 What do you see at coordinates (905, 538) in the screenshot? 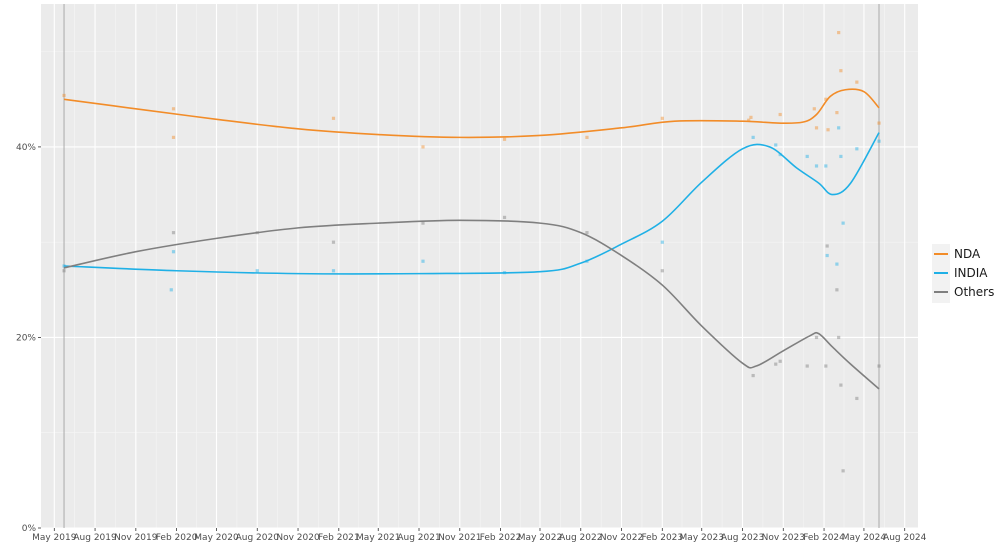
I see `x-tick-label: Aug 2024` at bounding box center [905, 538].